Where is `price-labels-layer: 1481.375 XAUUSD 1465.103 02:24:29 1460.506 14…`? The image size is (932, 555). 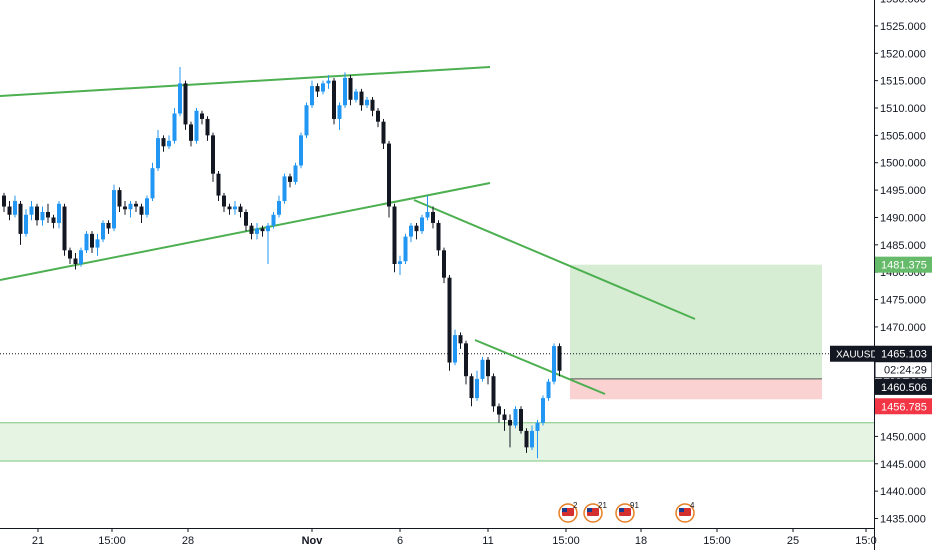
price-labels-layer: 1481.375 XAUUSD 1465.103 02:24:29 1460.506 14… is located at coordinates (881, 335).